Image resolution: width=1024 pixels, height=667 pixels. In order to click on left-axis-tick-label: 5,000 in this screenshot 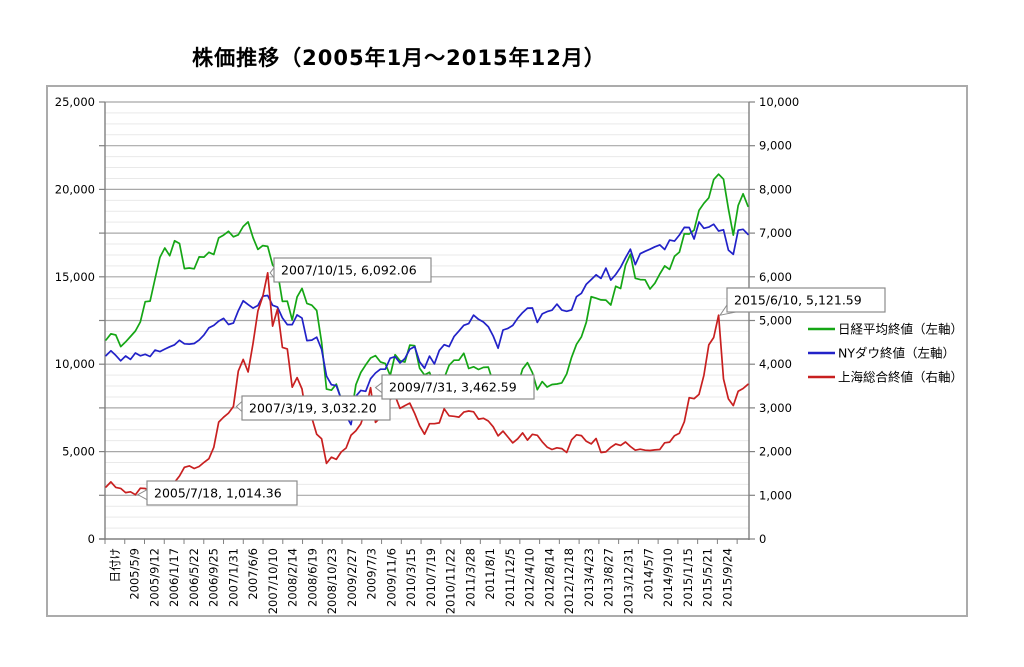, I will do `click(78, 452)`.